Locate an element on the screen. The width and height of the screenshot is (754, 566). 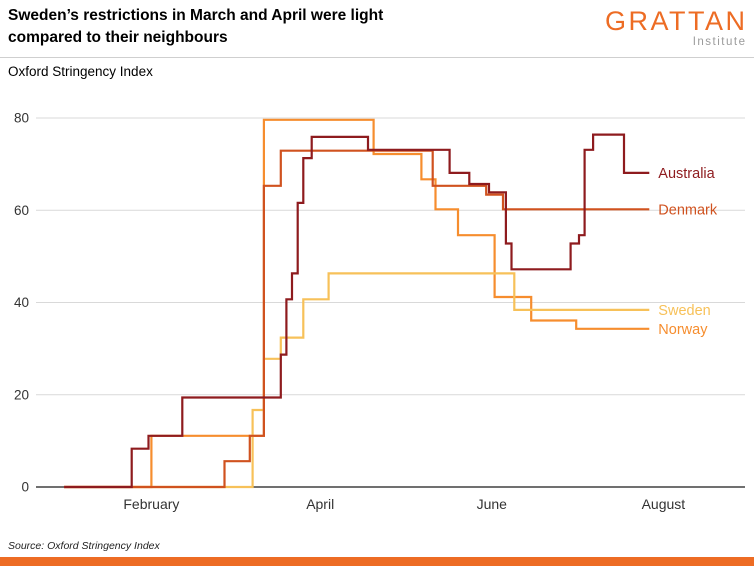
series-label-sweden: Sweden is located at coordinates (684, 311).